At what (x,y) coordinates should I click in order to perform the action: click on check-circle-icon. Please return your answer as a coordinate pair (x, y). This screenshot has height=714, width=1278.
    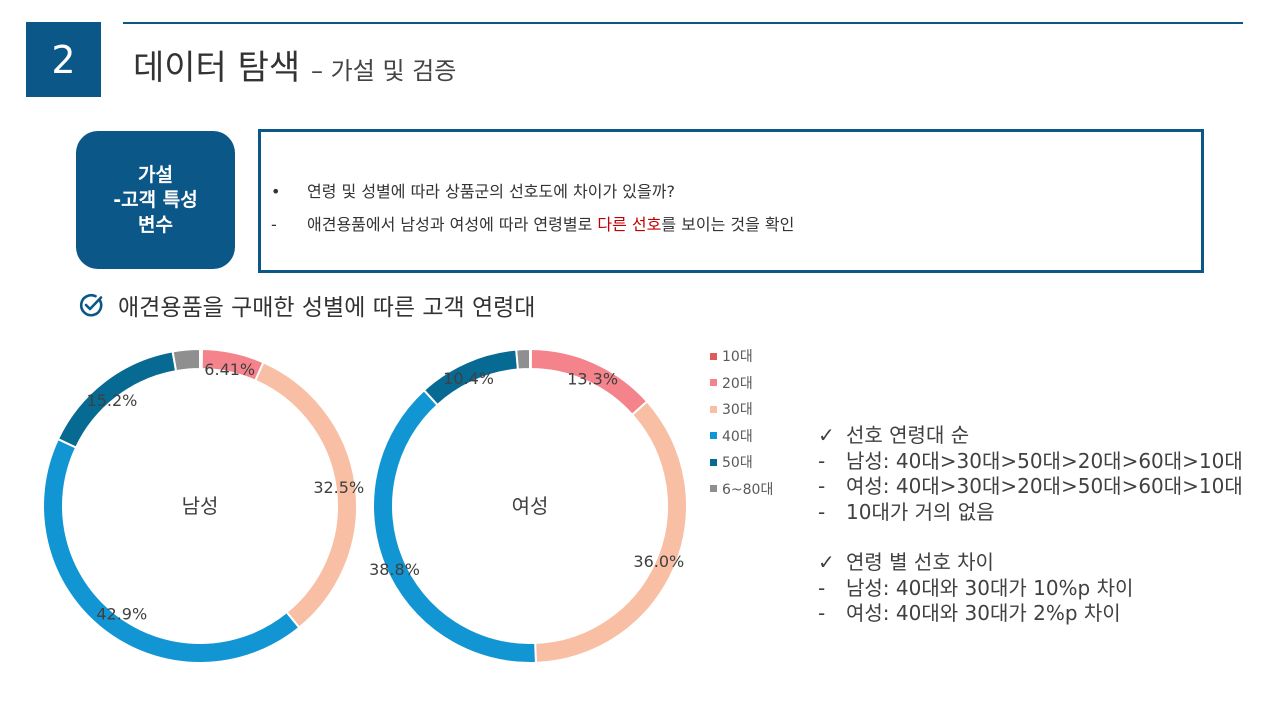
    Looking at the image, I should click on (91, 305).